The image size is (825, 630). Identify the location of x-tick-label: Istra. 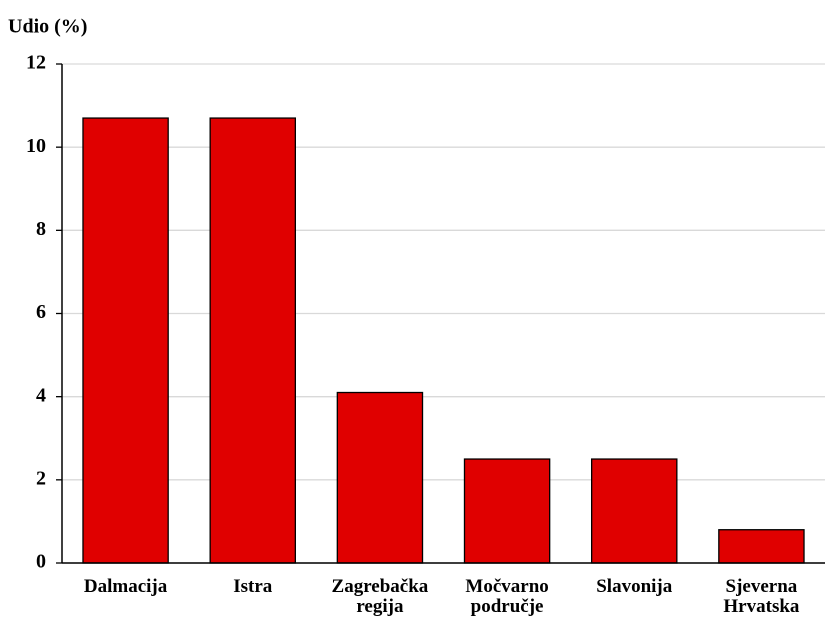
(253, 586).